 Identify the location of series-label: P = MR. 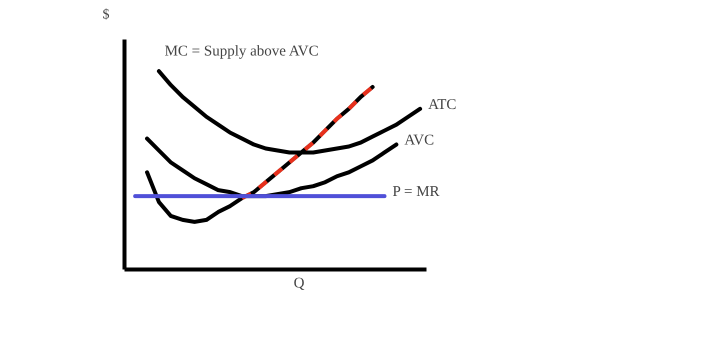
(416, 192).